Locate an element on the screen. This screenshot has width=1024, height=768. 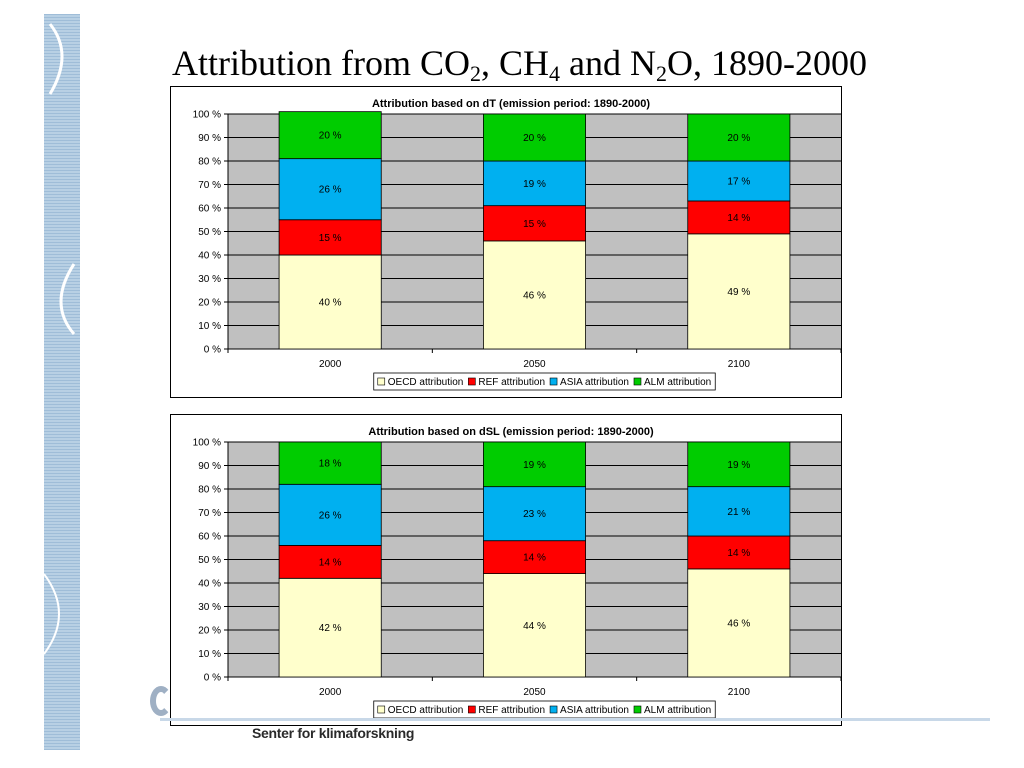
data-label: 18 % is located at coordinates (330, 464).